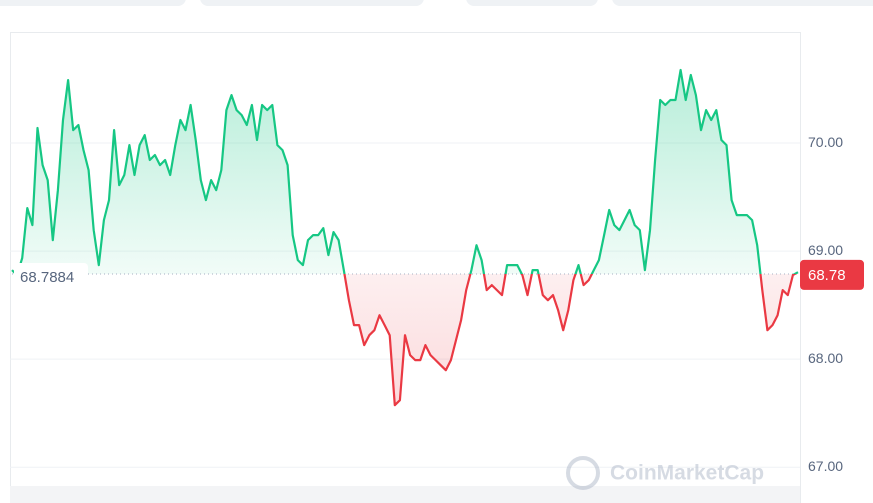 The image size is (873, 503). I want to click on watermark: CoinMarketCap, so click(665, 473).